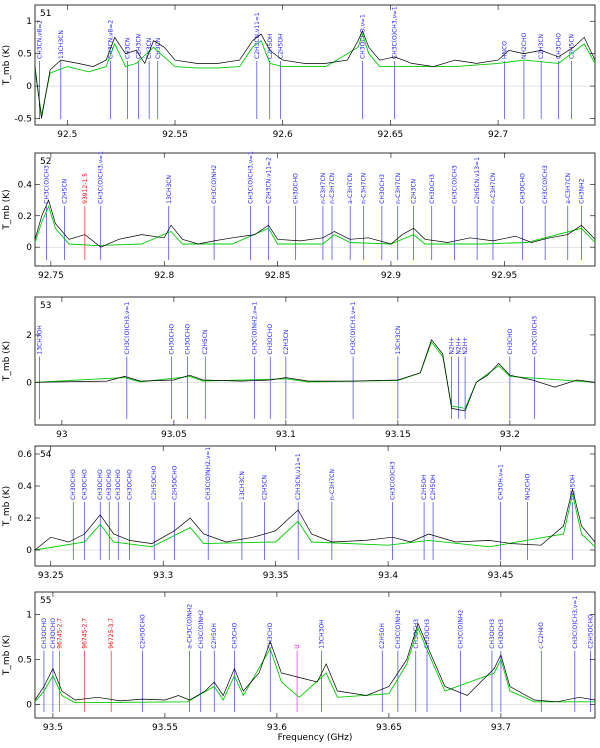 Image resolution: width=600 pixels, height=748 pixels. Describe the element at coordinates (165, 728) in the screenshot. I see `x-tick-label: 93.55` at that location.